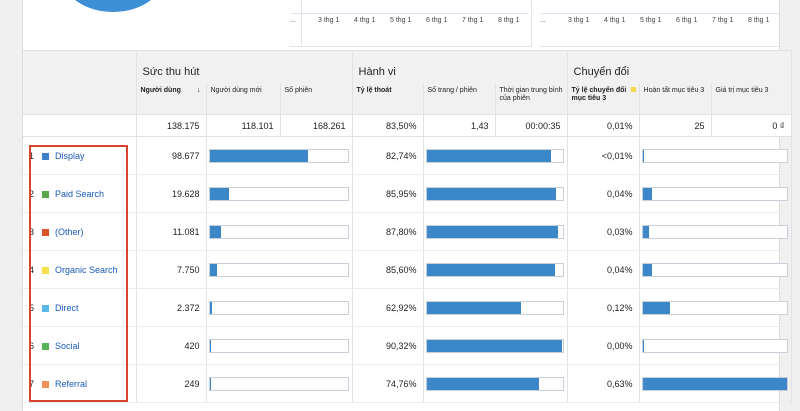  Describe the element at coordinates (388, 383) in the screenshot. I see `bounce-rate-value: 74,76%` at that location.